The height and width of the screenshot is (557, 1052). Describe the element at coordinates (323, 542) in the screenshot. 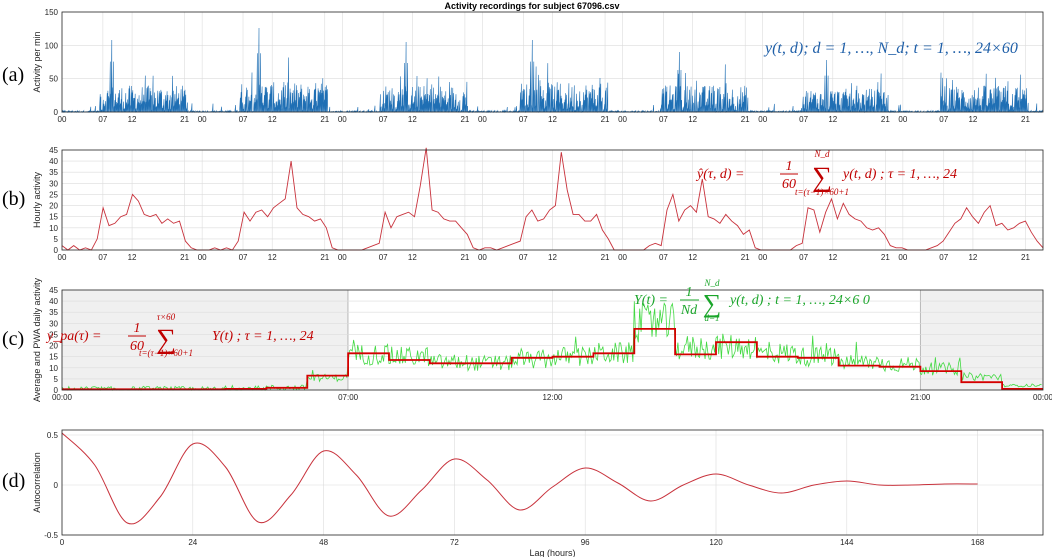

I see `x-tick-label: 48` at that location.